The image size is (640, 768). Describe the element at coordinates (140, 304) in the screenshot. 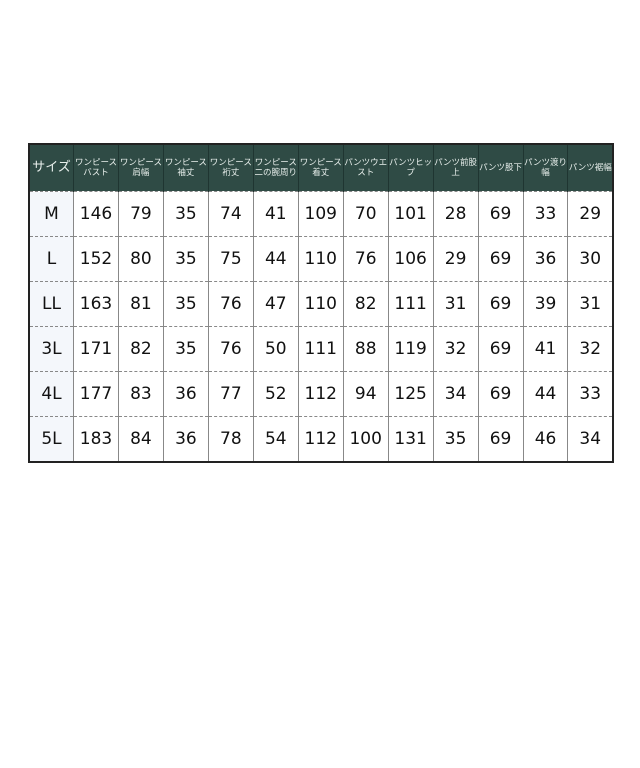

I see `value-cell: 81` at that location.